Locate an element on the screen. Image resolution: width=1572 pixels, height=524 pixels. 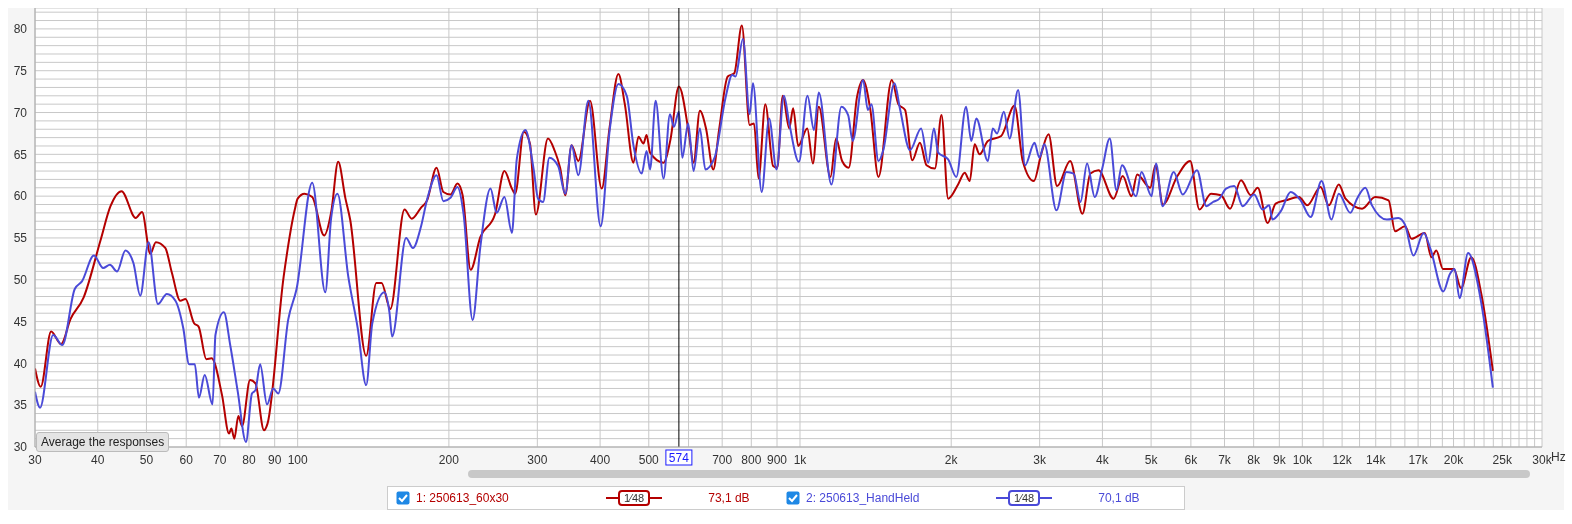
x-tick-label: 500 is located at coordinates (649, 459).